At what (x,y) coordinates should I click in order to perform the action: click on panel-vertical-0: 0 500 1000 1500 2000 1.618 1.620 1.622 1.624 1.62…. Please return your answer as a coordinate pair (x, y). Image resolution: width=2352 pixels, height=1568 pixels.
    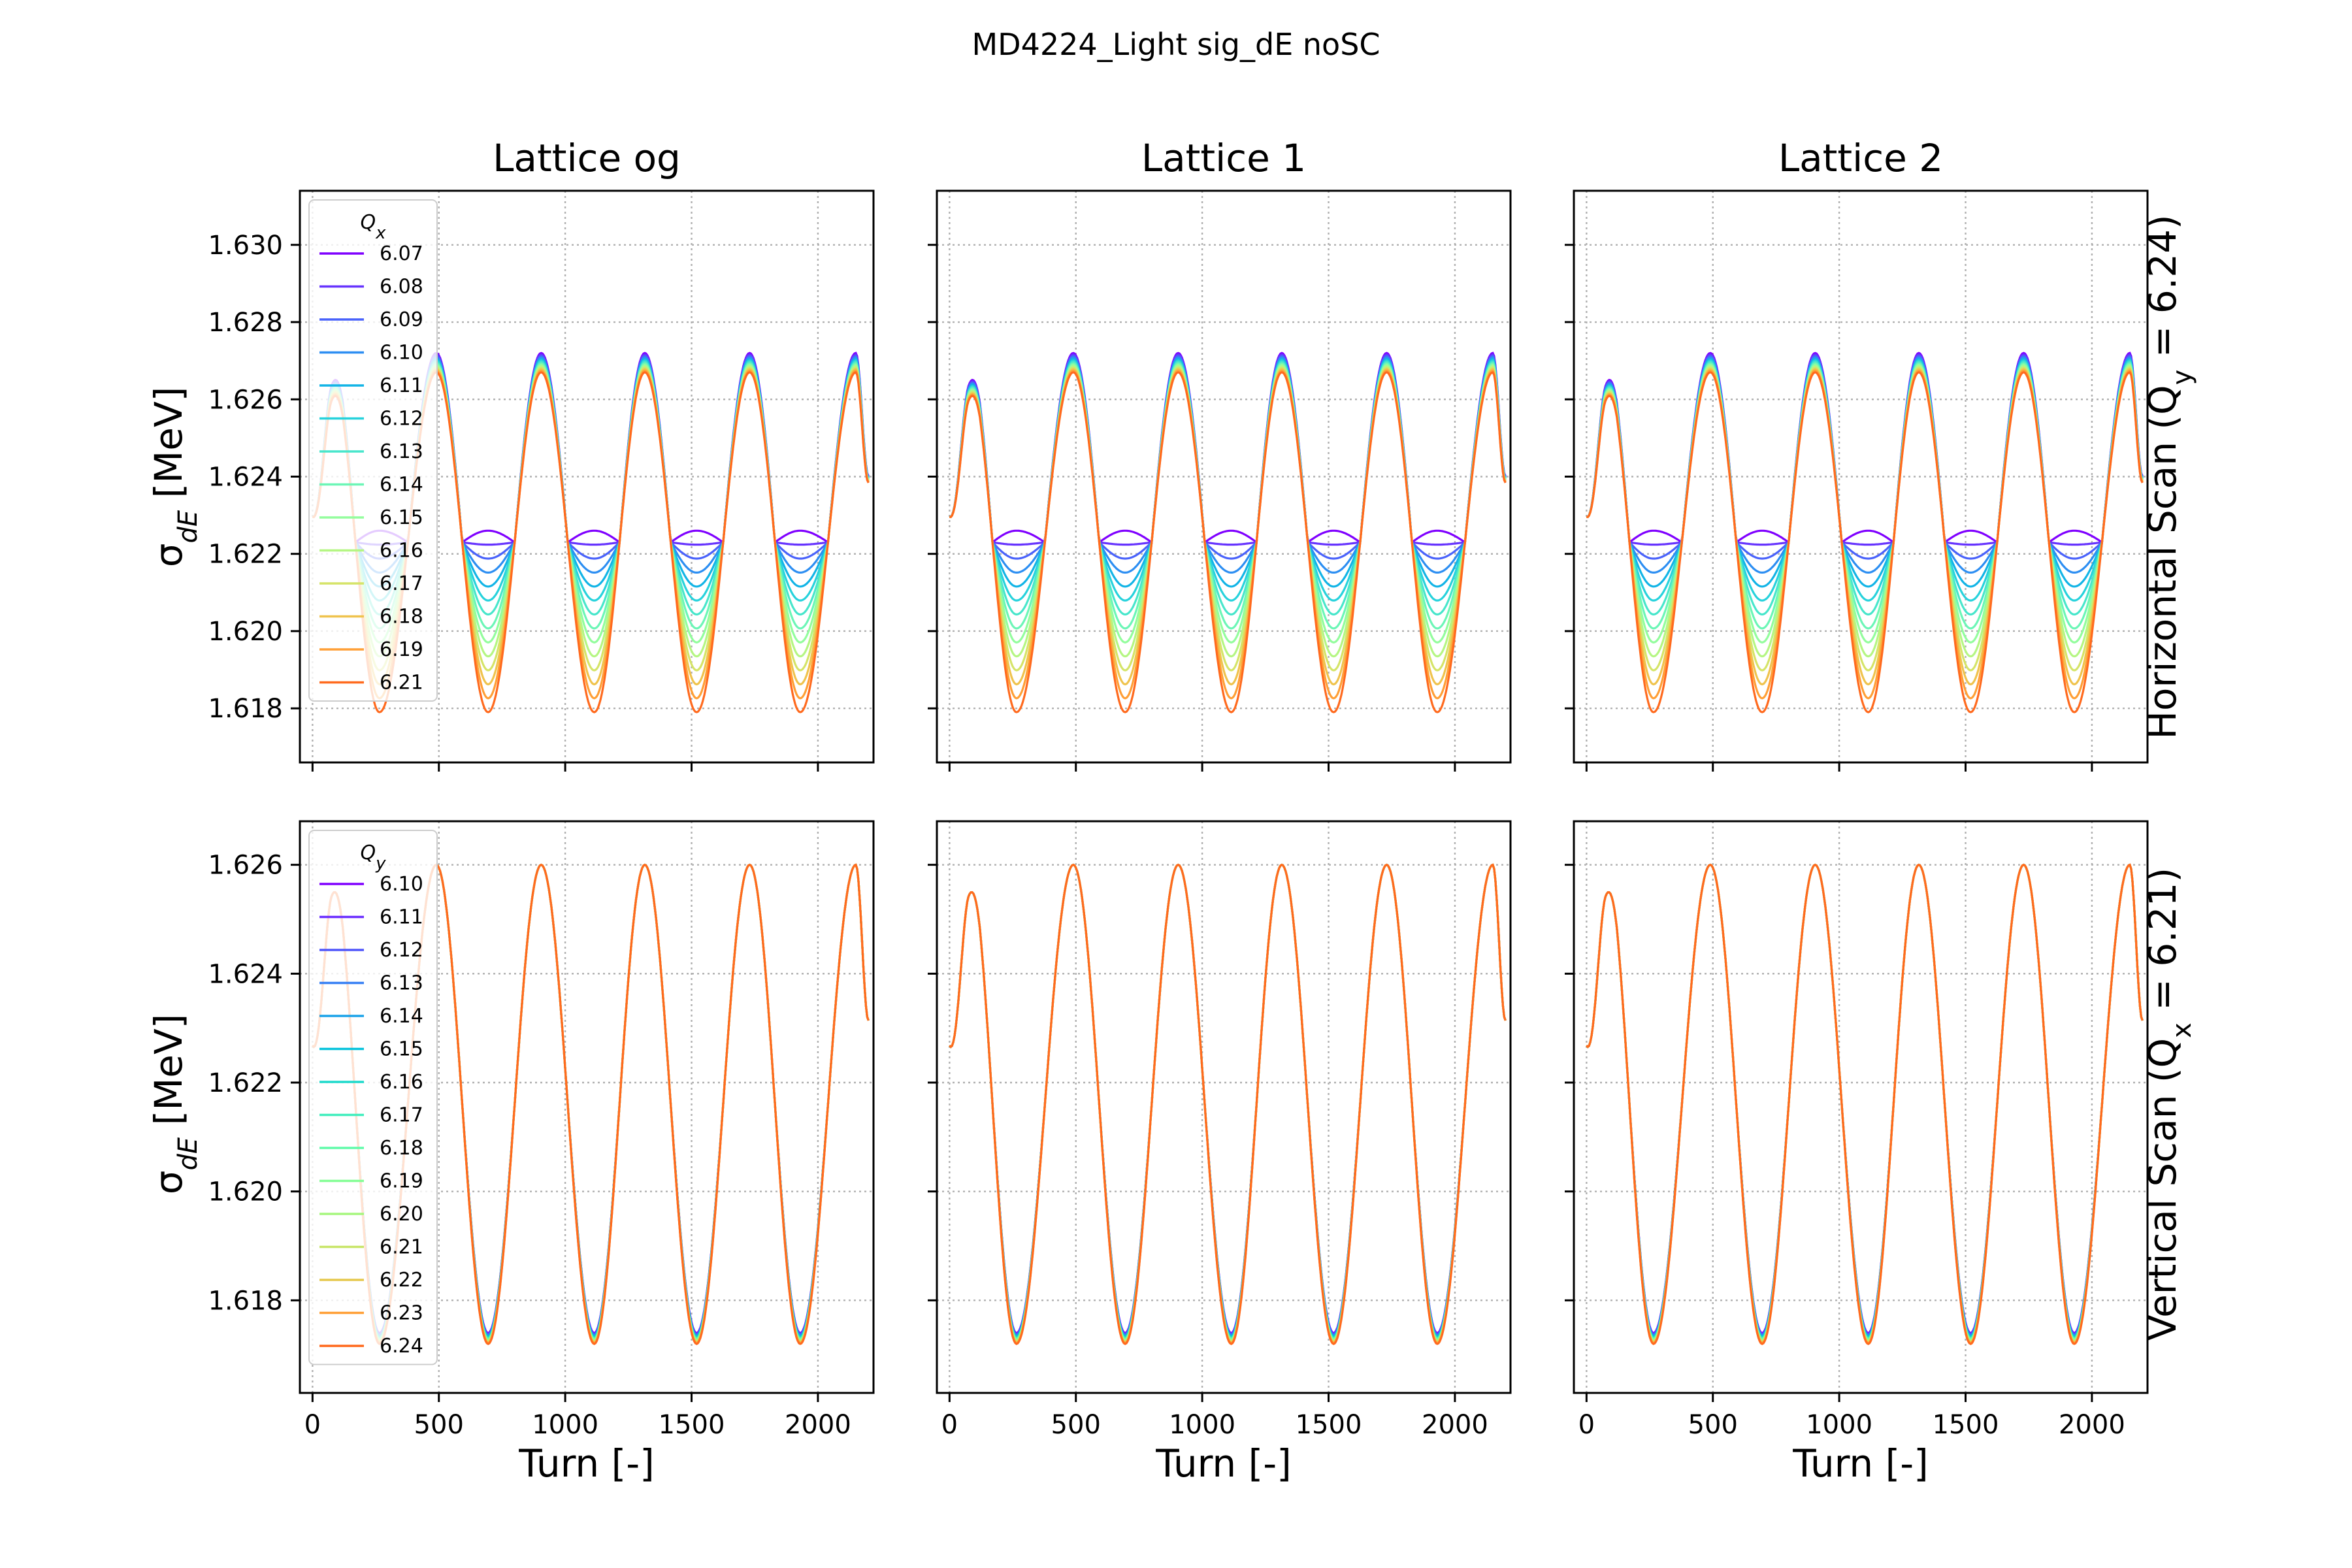
    Looking at the image, I should click on (541, 1130).